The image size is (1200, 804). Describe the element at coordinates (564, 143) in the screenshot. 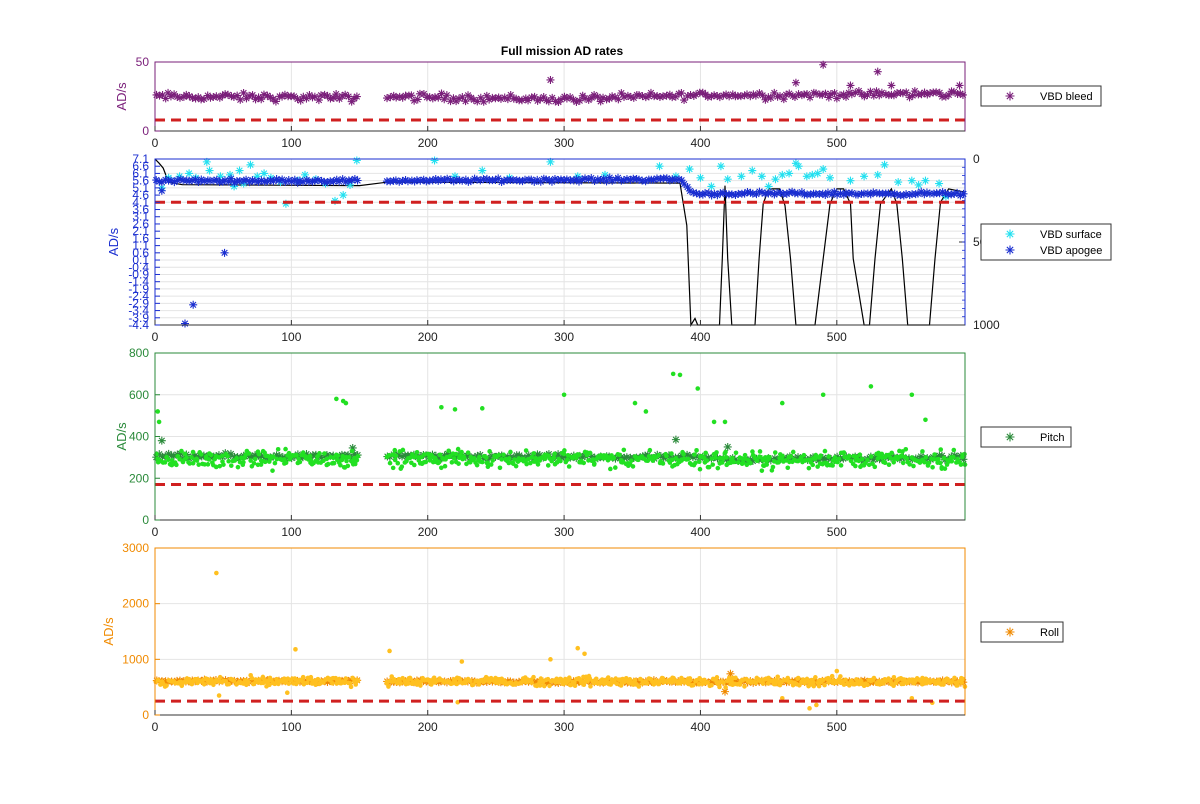

I see `x-tick-label: 300` at that location.